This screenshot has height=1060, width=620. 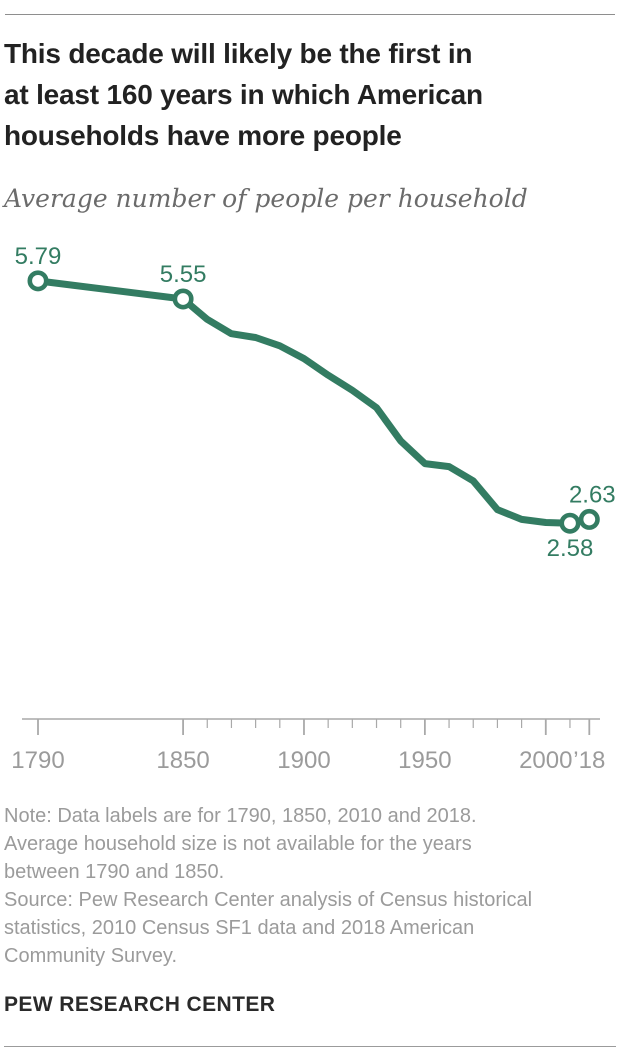 What do you see at coordinates (182, 760) in the screenshot?
I see `x-axis-tick-label: 1850` at bounding box center [182, 760].